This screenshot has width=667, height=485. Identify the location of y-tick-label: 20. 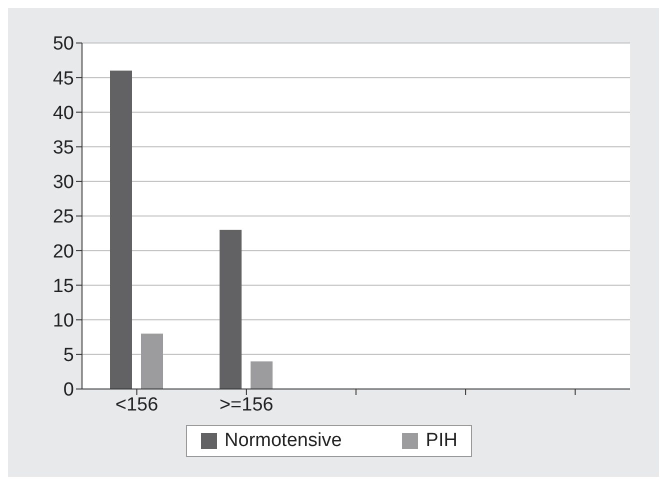
(63, 251).